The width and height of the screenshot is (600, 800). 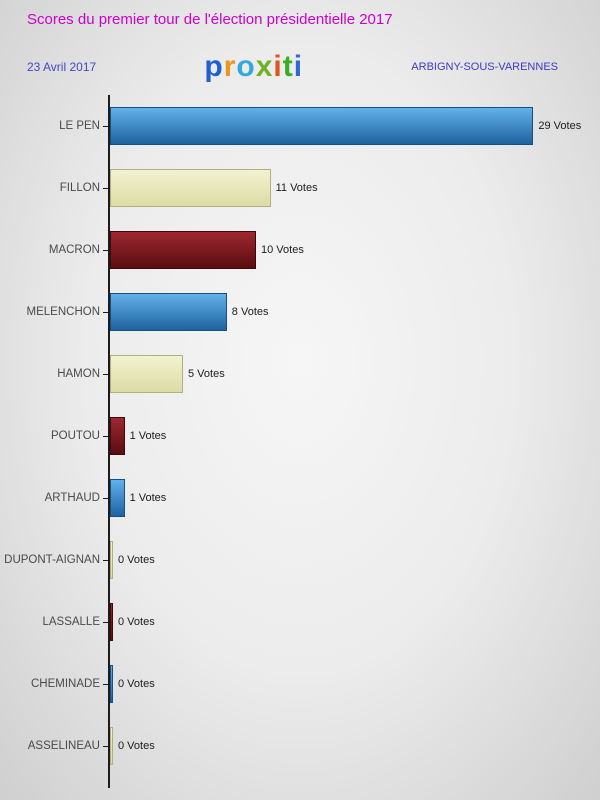 What do you see at coordinates (484, 67) in the screenshot?
I see `city-label: ARBIGNY-SOUS-VARENNES` at bounding box center [484, 67].